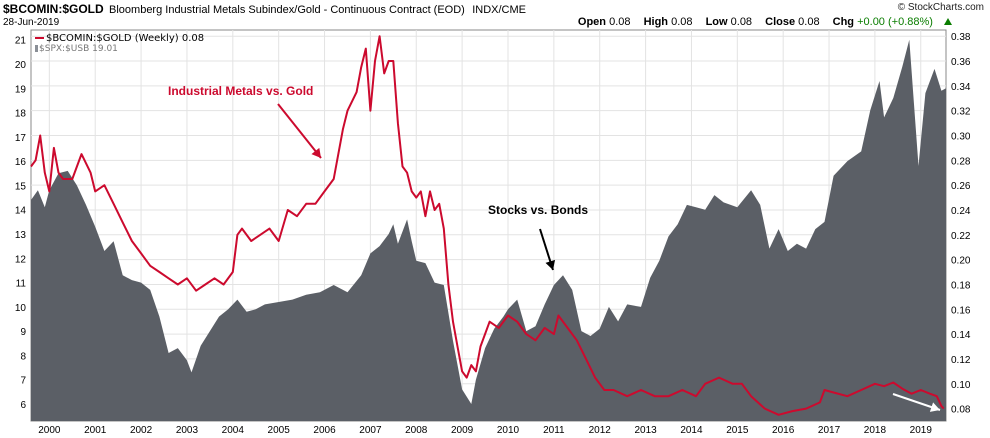  I want to click on right-axis-tick: 0.08, so click(961, 410).